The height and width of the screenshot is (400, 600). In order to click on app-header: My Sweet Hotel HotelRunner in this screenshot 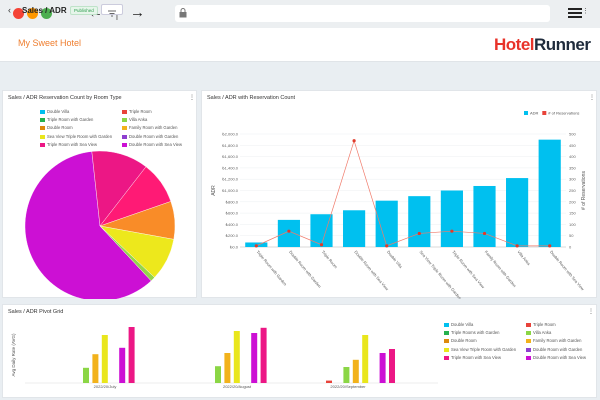, I will do `click(300, 45)`.